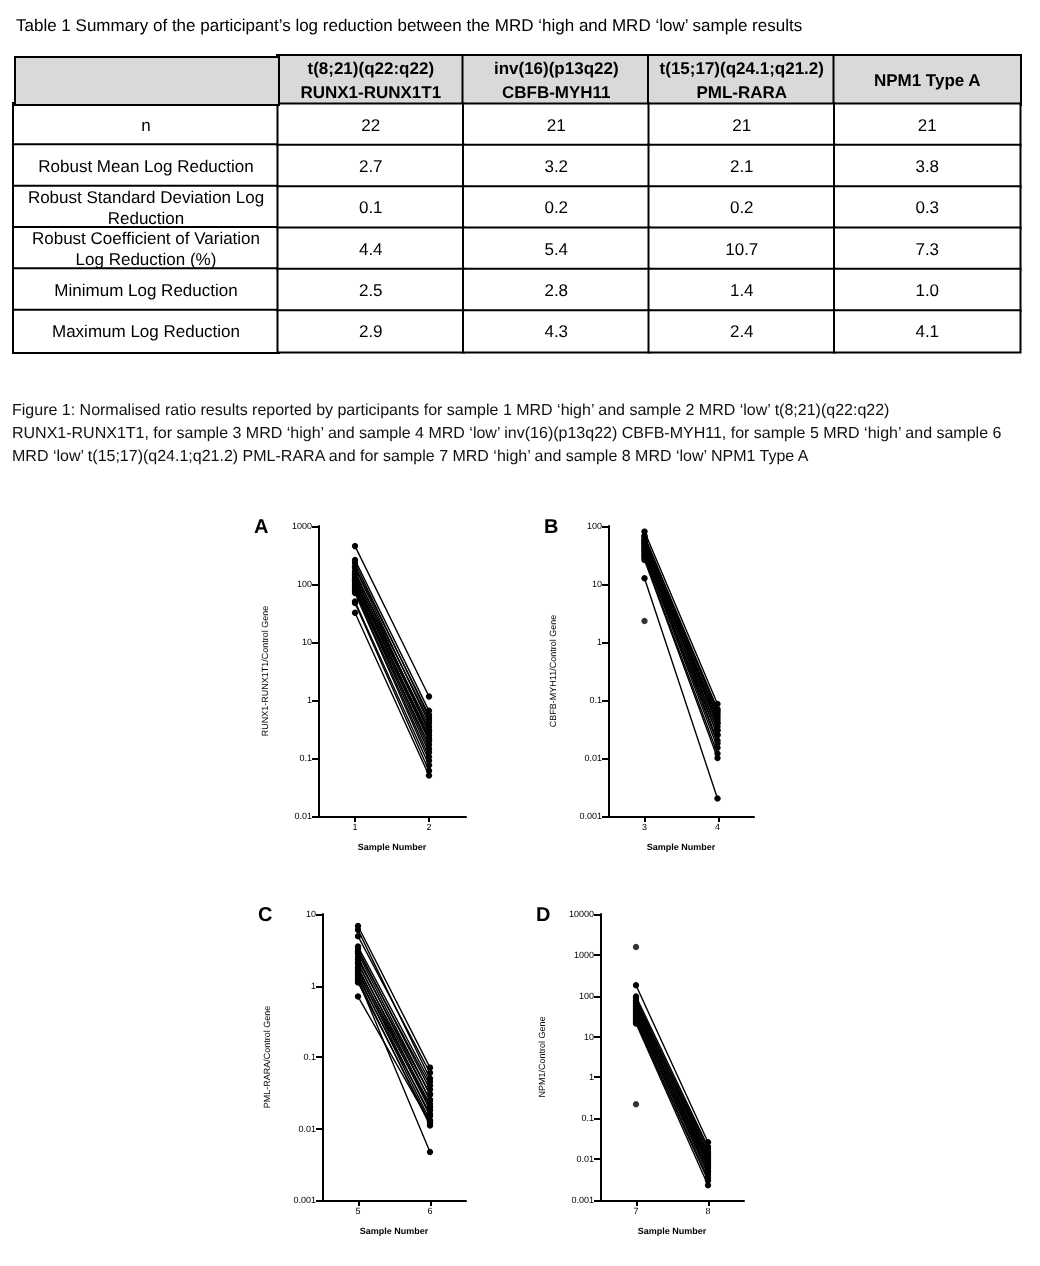 The width and height of the screenshot is (1040, 1266). What do you see at coordinates (742, 331) in the screenshot?
I see `data-label: 2.4` at bounding box center [742, 331].